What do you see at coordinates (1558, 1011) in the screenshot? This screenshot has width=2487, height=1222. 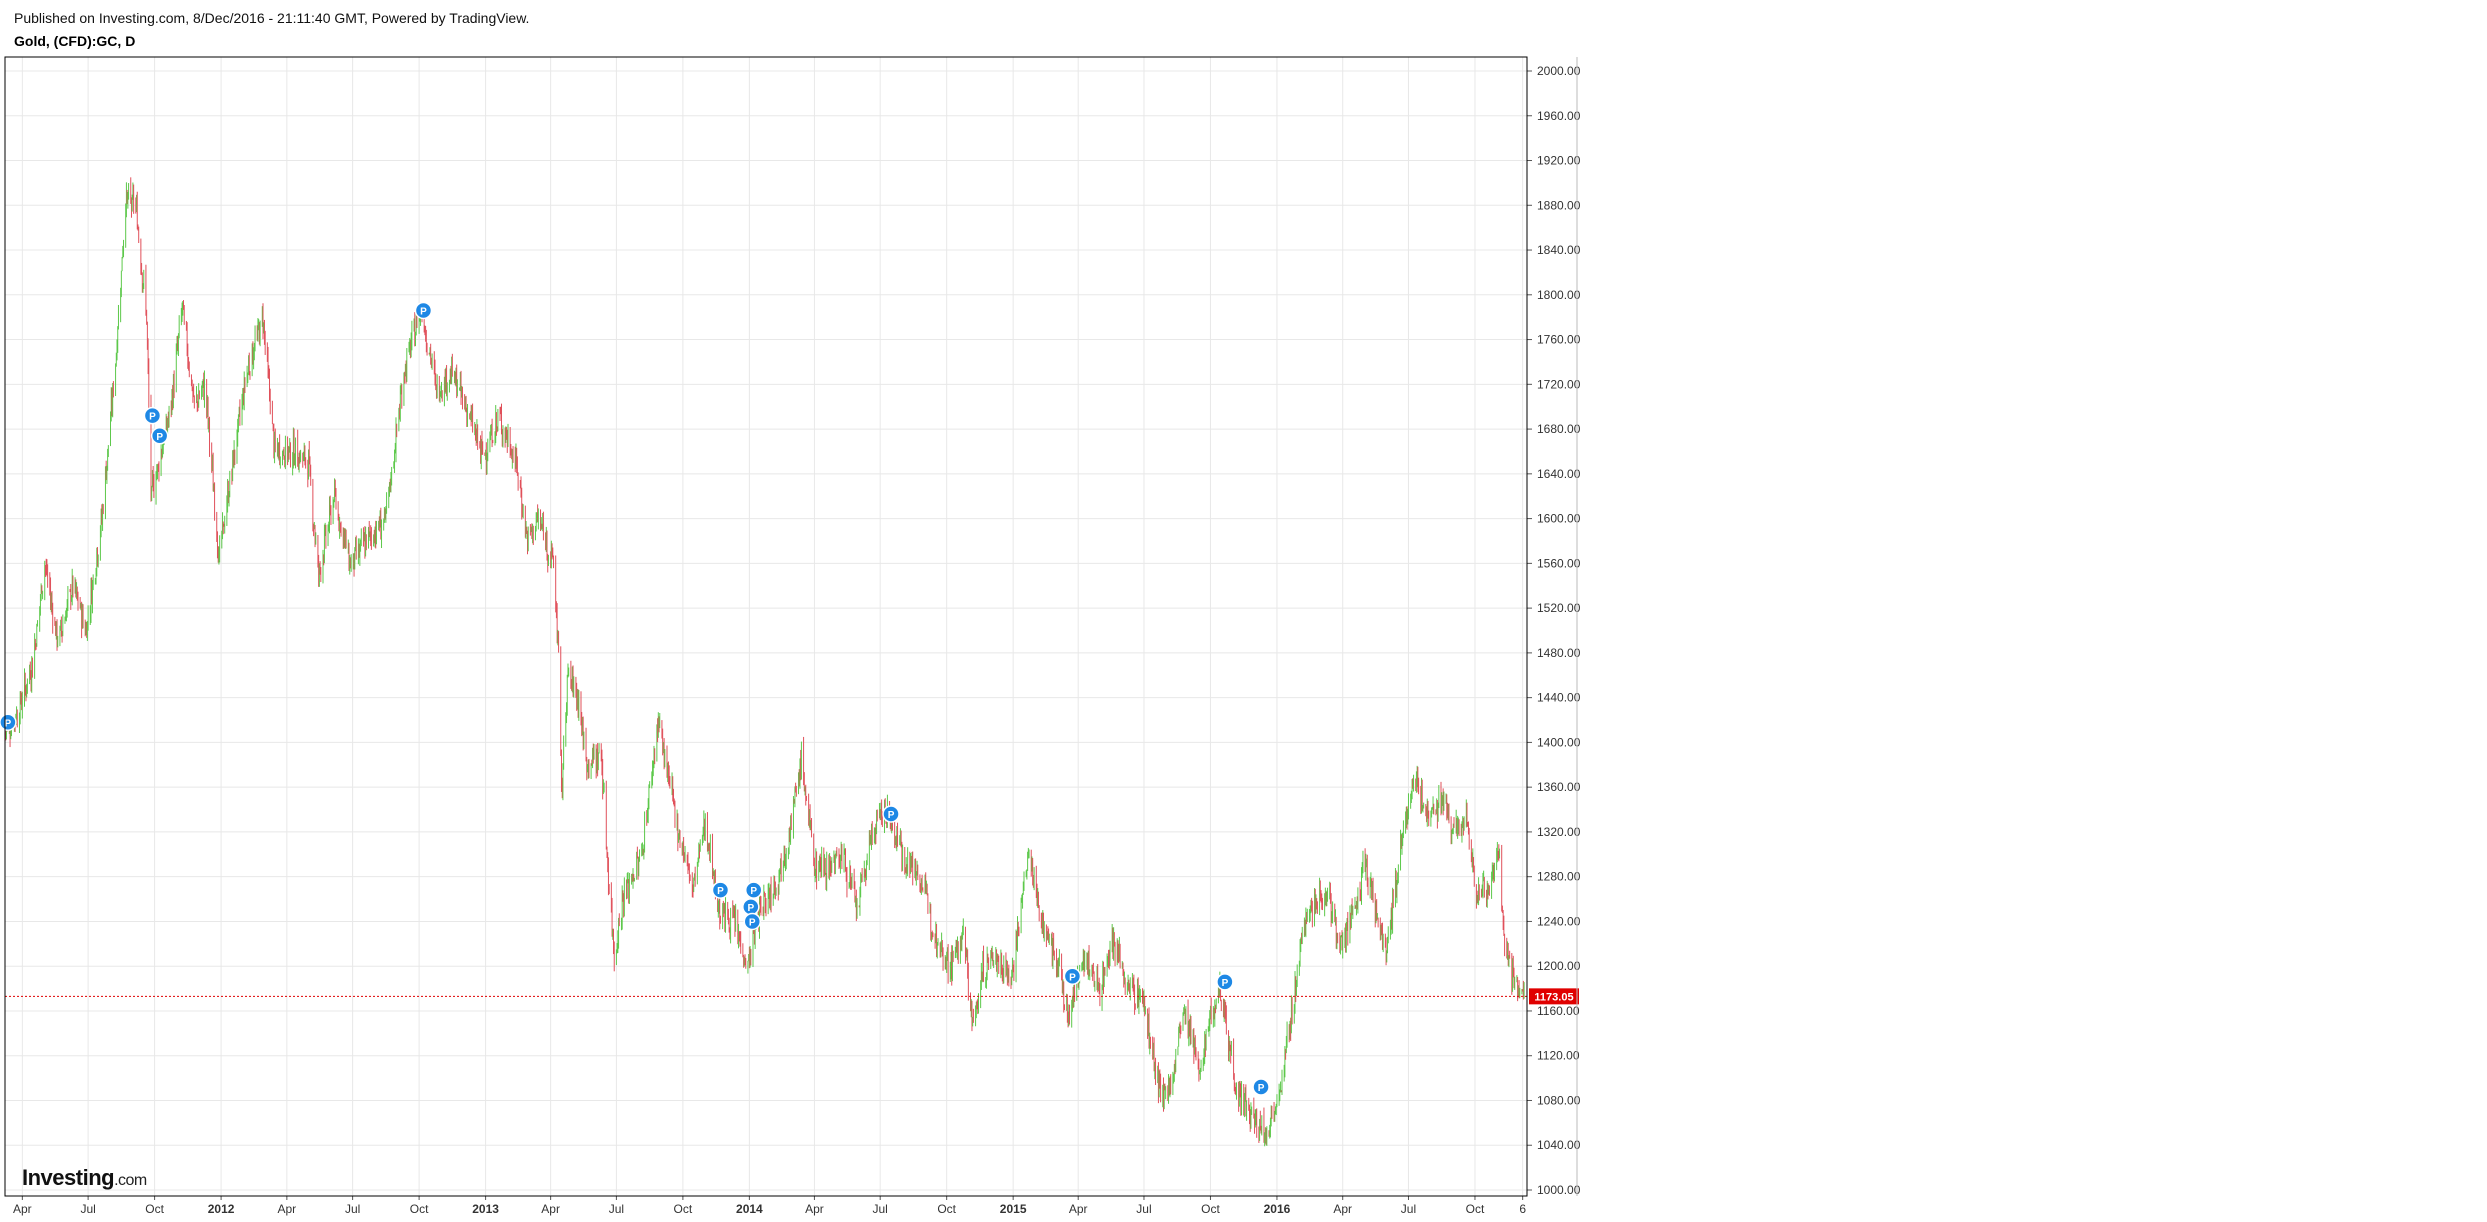 I see `y-tick-label: 1160.00` at bounding box center [1558, 1011].